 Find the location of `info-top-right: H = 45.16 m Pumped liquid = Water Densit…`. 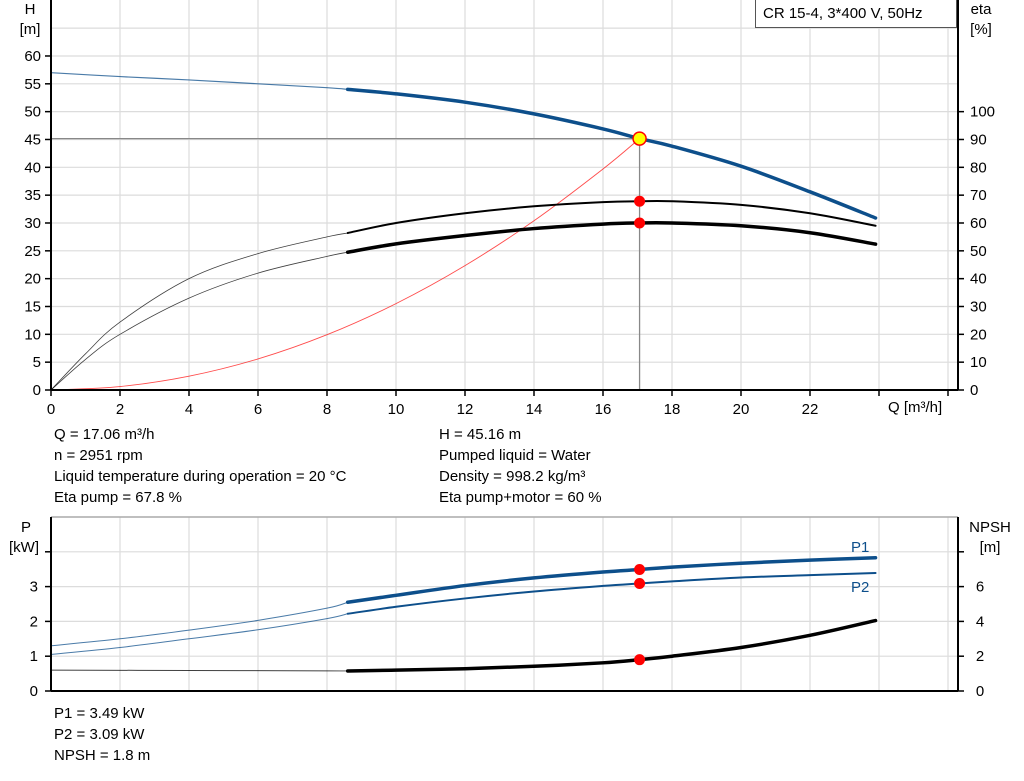

info-top-right: H = 45.16 m Pumped liquid = Water Densit… is located at coordinates (520, 466).